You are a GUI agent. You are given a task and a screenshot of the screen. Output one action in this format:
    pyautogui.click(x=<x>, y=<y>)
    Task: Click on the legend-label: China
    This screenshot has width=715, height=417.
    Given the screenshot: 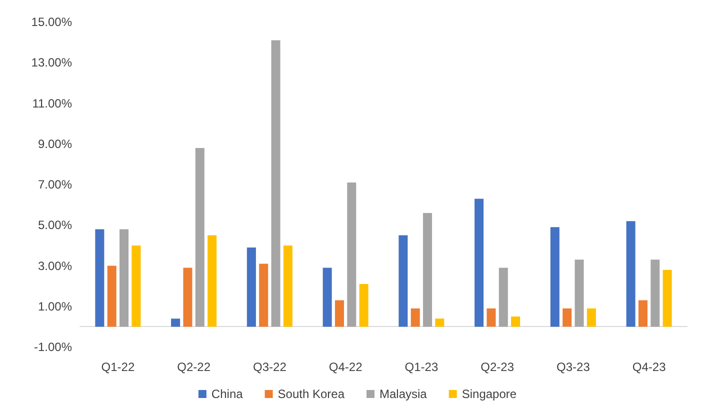 What is the action you would take?
    pyautogui.click(x=227, y=394)
    